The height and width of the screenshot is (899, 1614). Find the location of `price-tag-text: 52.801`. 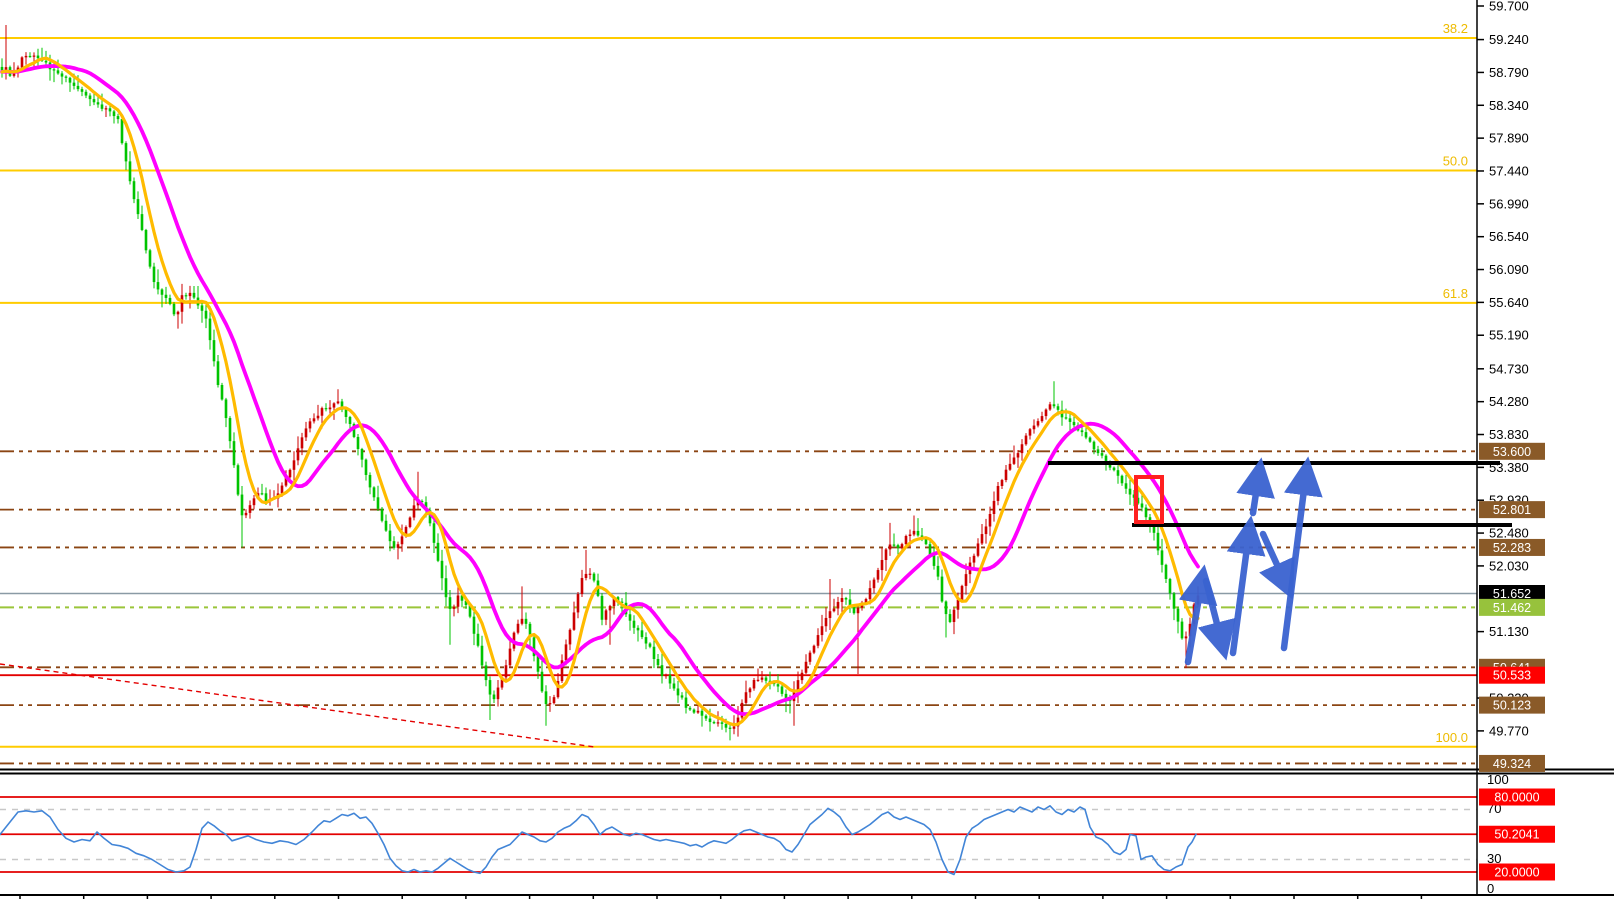

price-tag-text: 52.801 is located at coordinates (1512, 510).